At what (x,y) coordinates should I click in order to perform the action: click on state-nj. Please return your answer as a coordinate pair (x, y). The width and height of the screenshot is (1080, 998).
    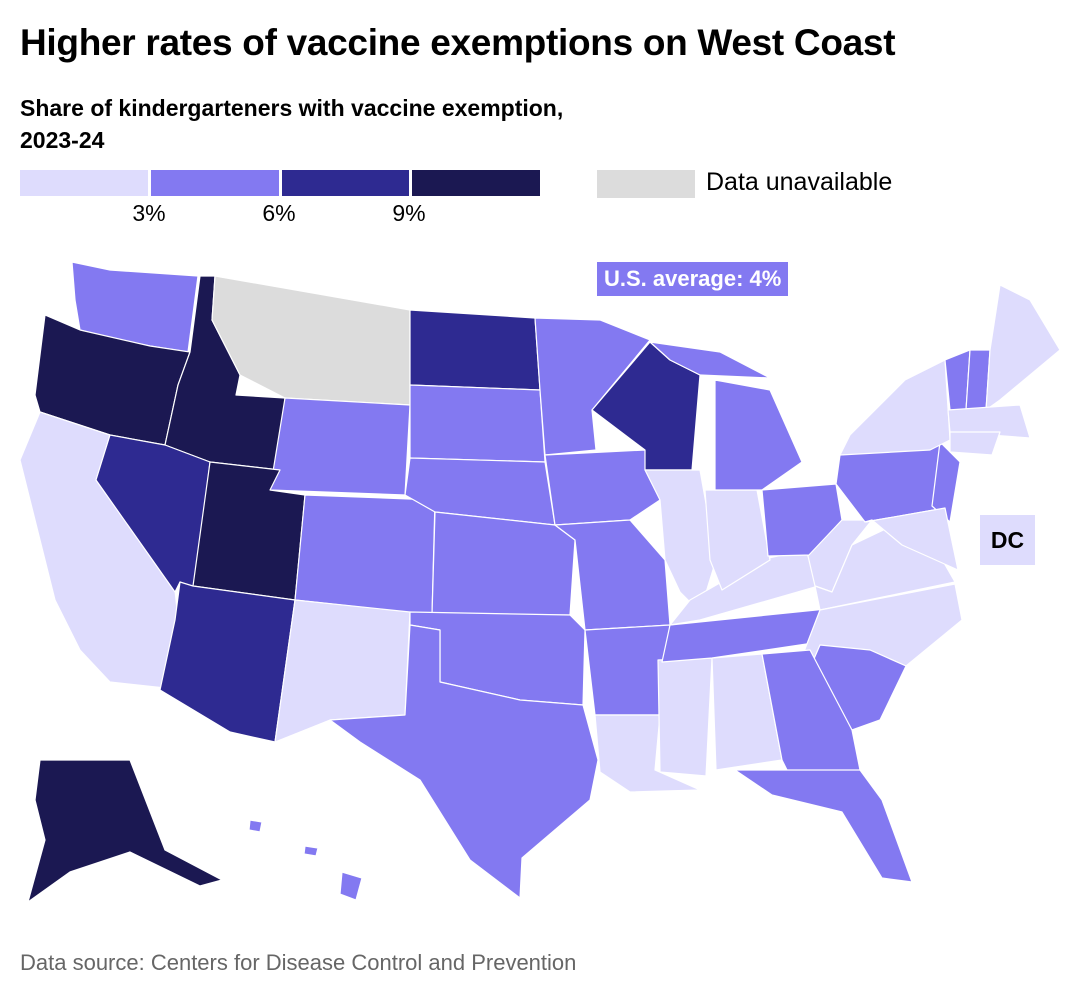
    Looking at the image, I should click on (946, 482).